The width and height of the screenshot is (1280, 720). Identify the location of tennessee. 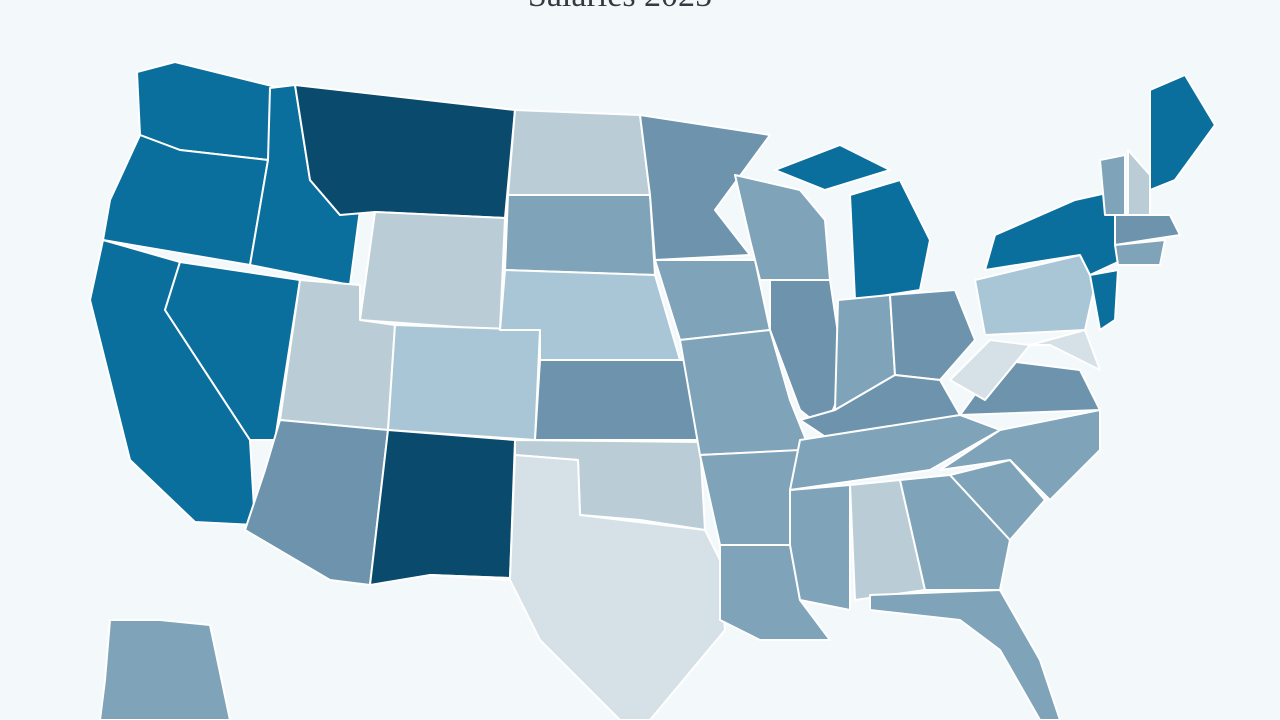
(895, 452).